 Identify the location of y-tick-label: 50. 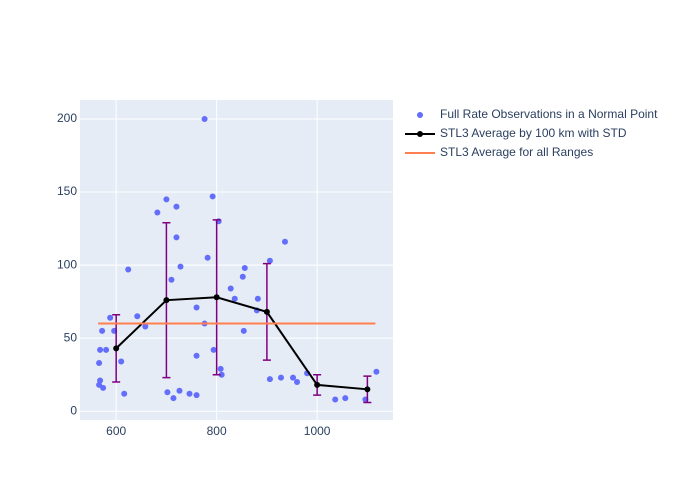
(71, 337).